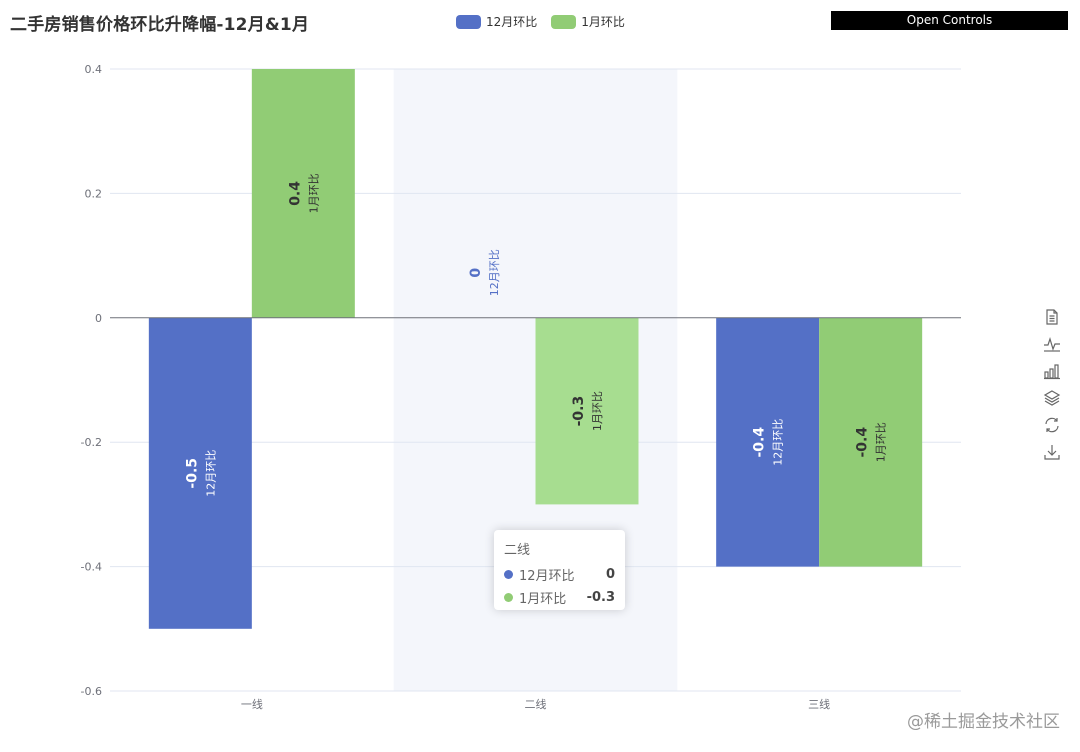 This screenshot has width=1080, height=752. What do you see at coordinates (508, 574) in the screenshot?
I see `tooltip-dot-dec` at bounding box center [508, 574].